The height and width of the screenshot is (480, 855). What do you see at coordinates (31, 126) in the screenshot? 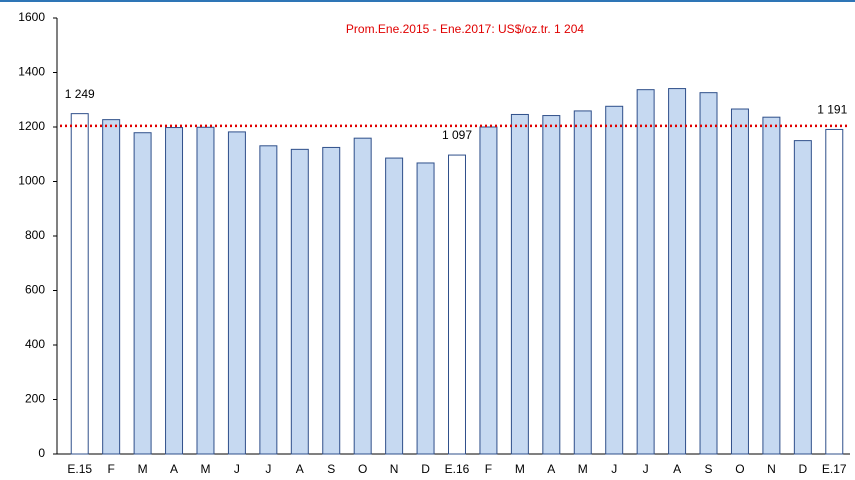
I see `y-tick-label: 1200` at bounding box center [31, 126].